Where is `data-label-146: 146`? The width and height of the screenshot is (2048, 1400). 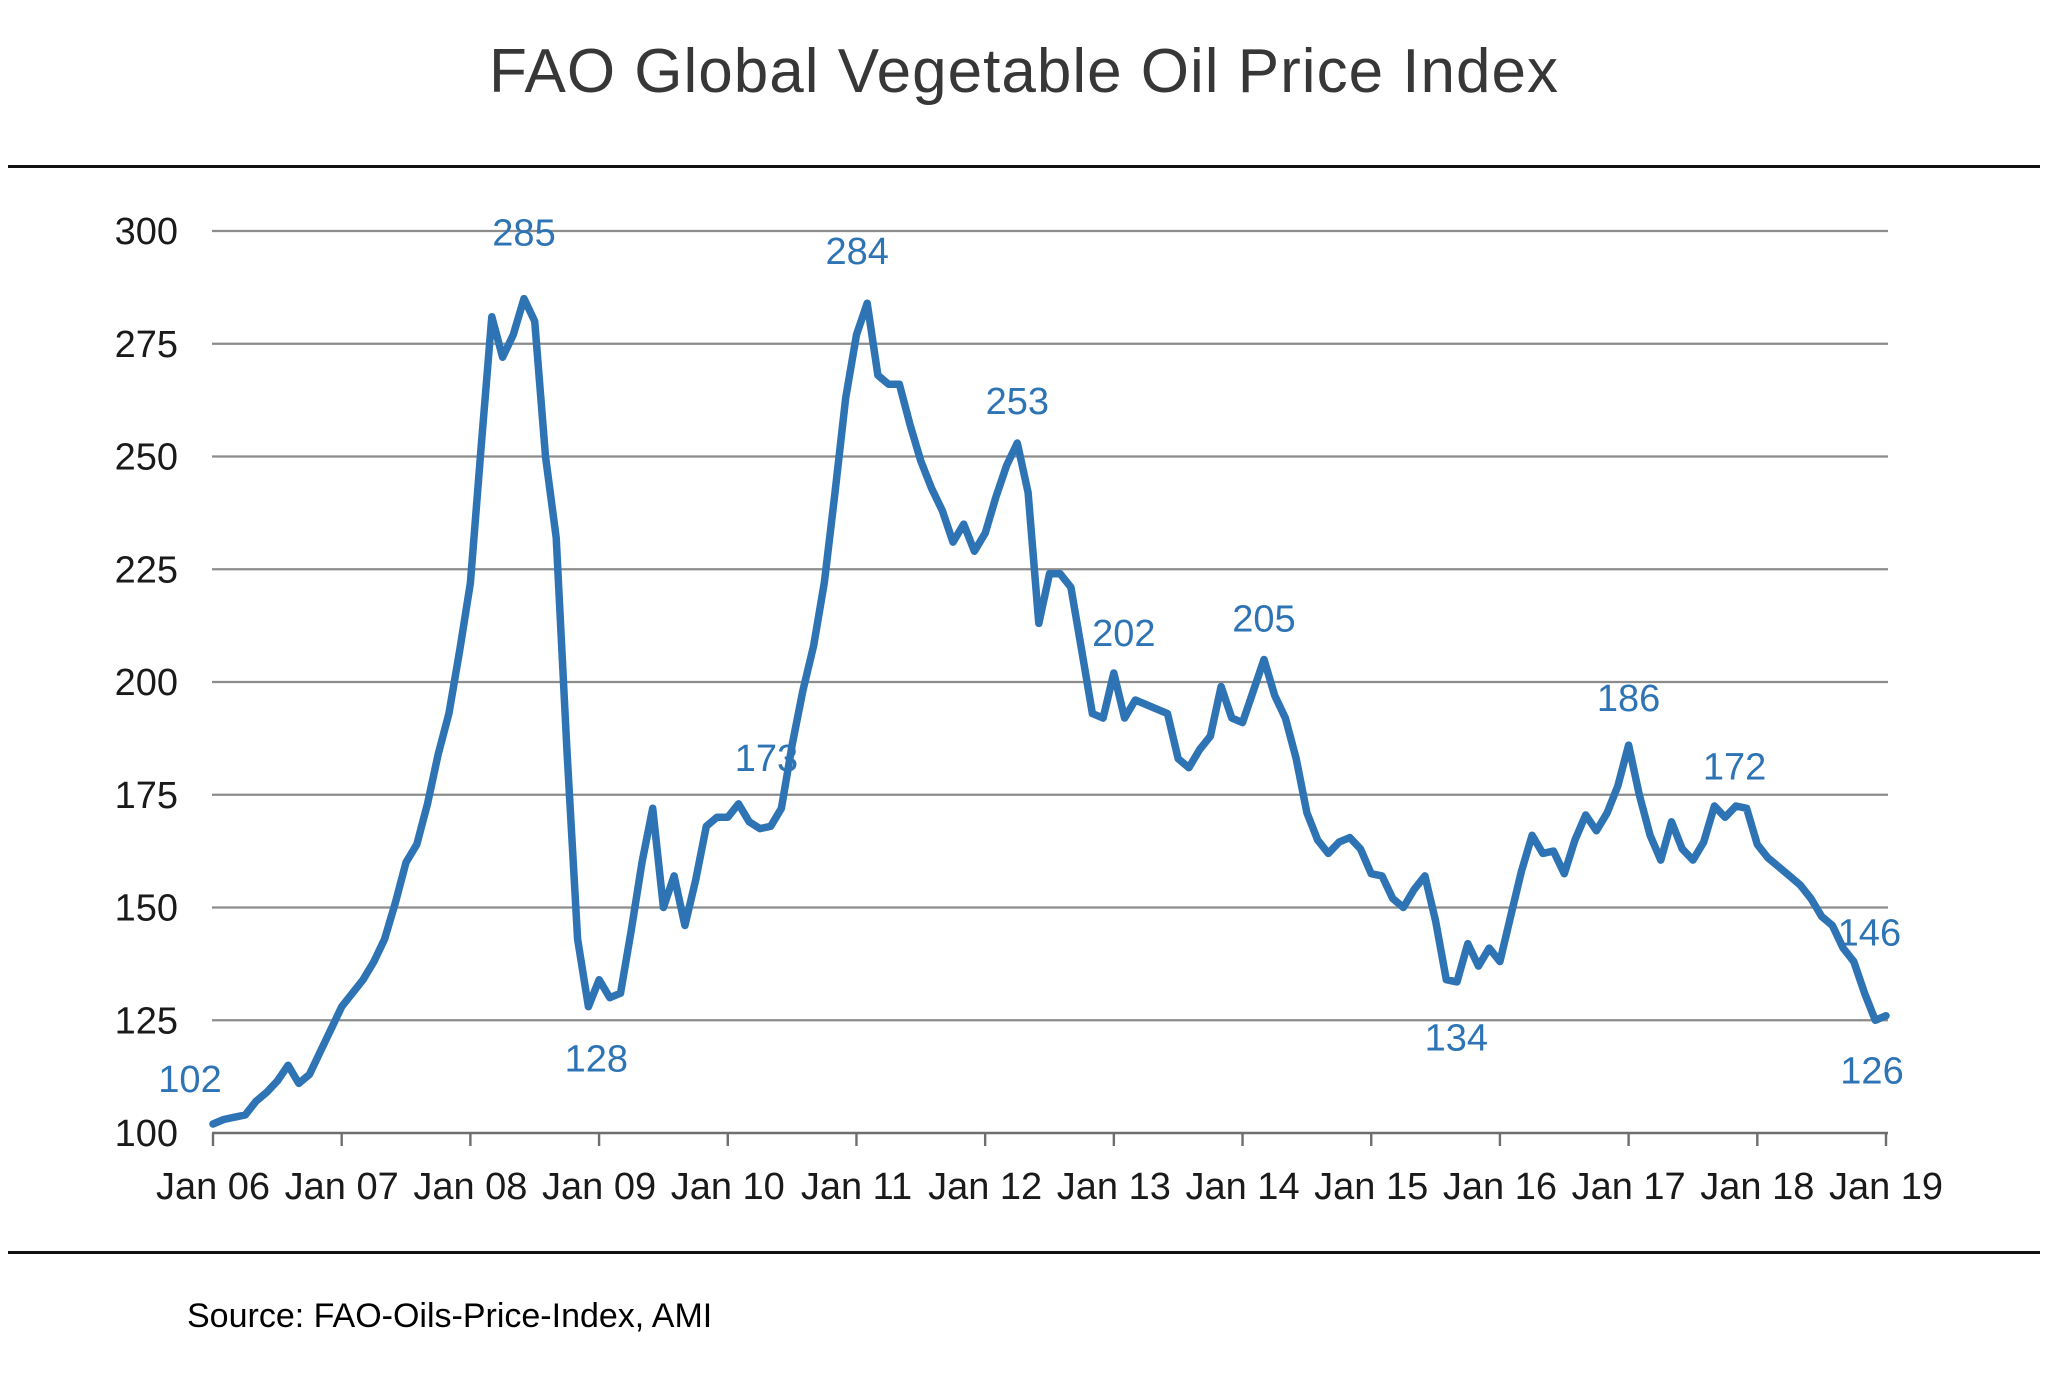 data-label-146: 146 is located at coordinates (1869, 934).